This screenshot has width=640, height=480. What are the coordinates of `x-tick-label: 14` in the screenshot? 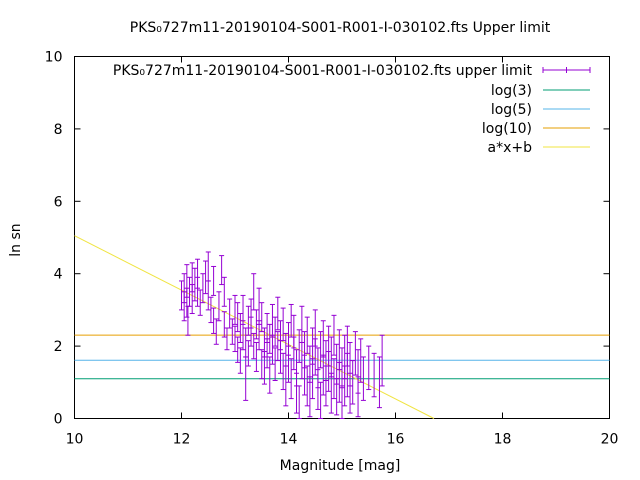 It's located at (289, 440).